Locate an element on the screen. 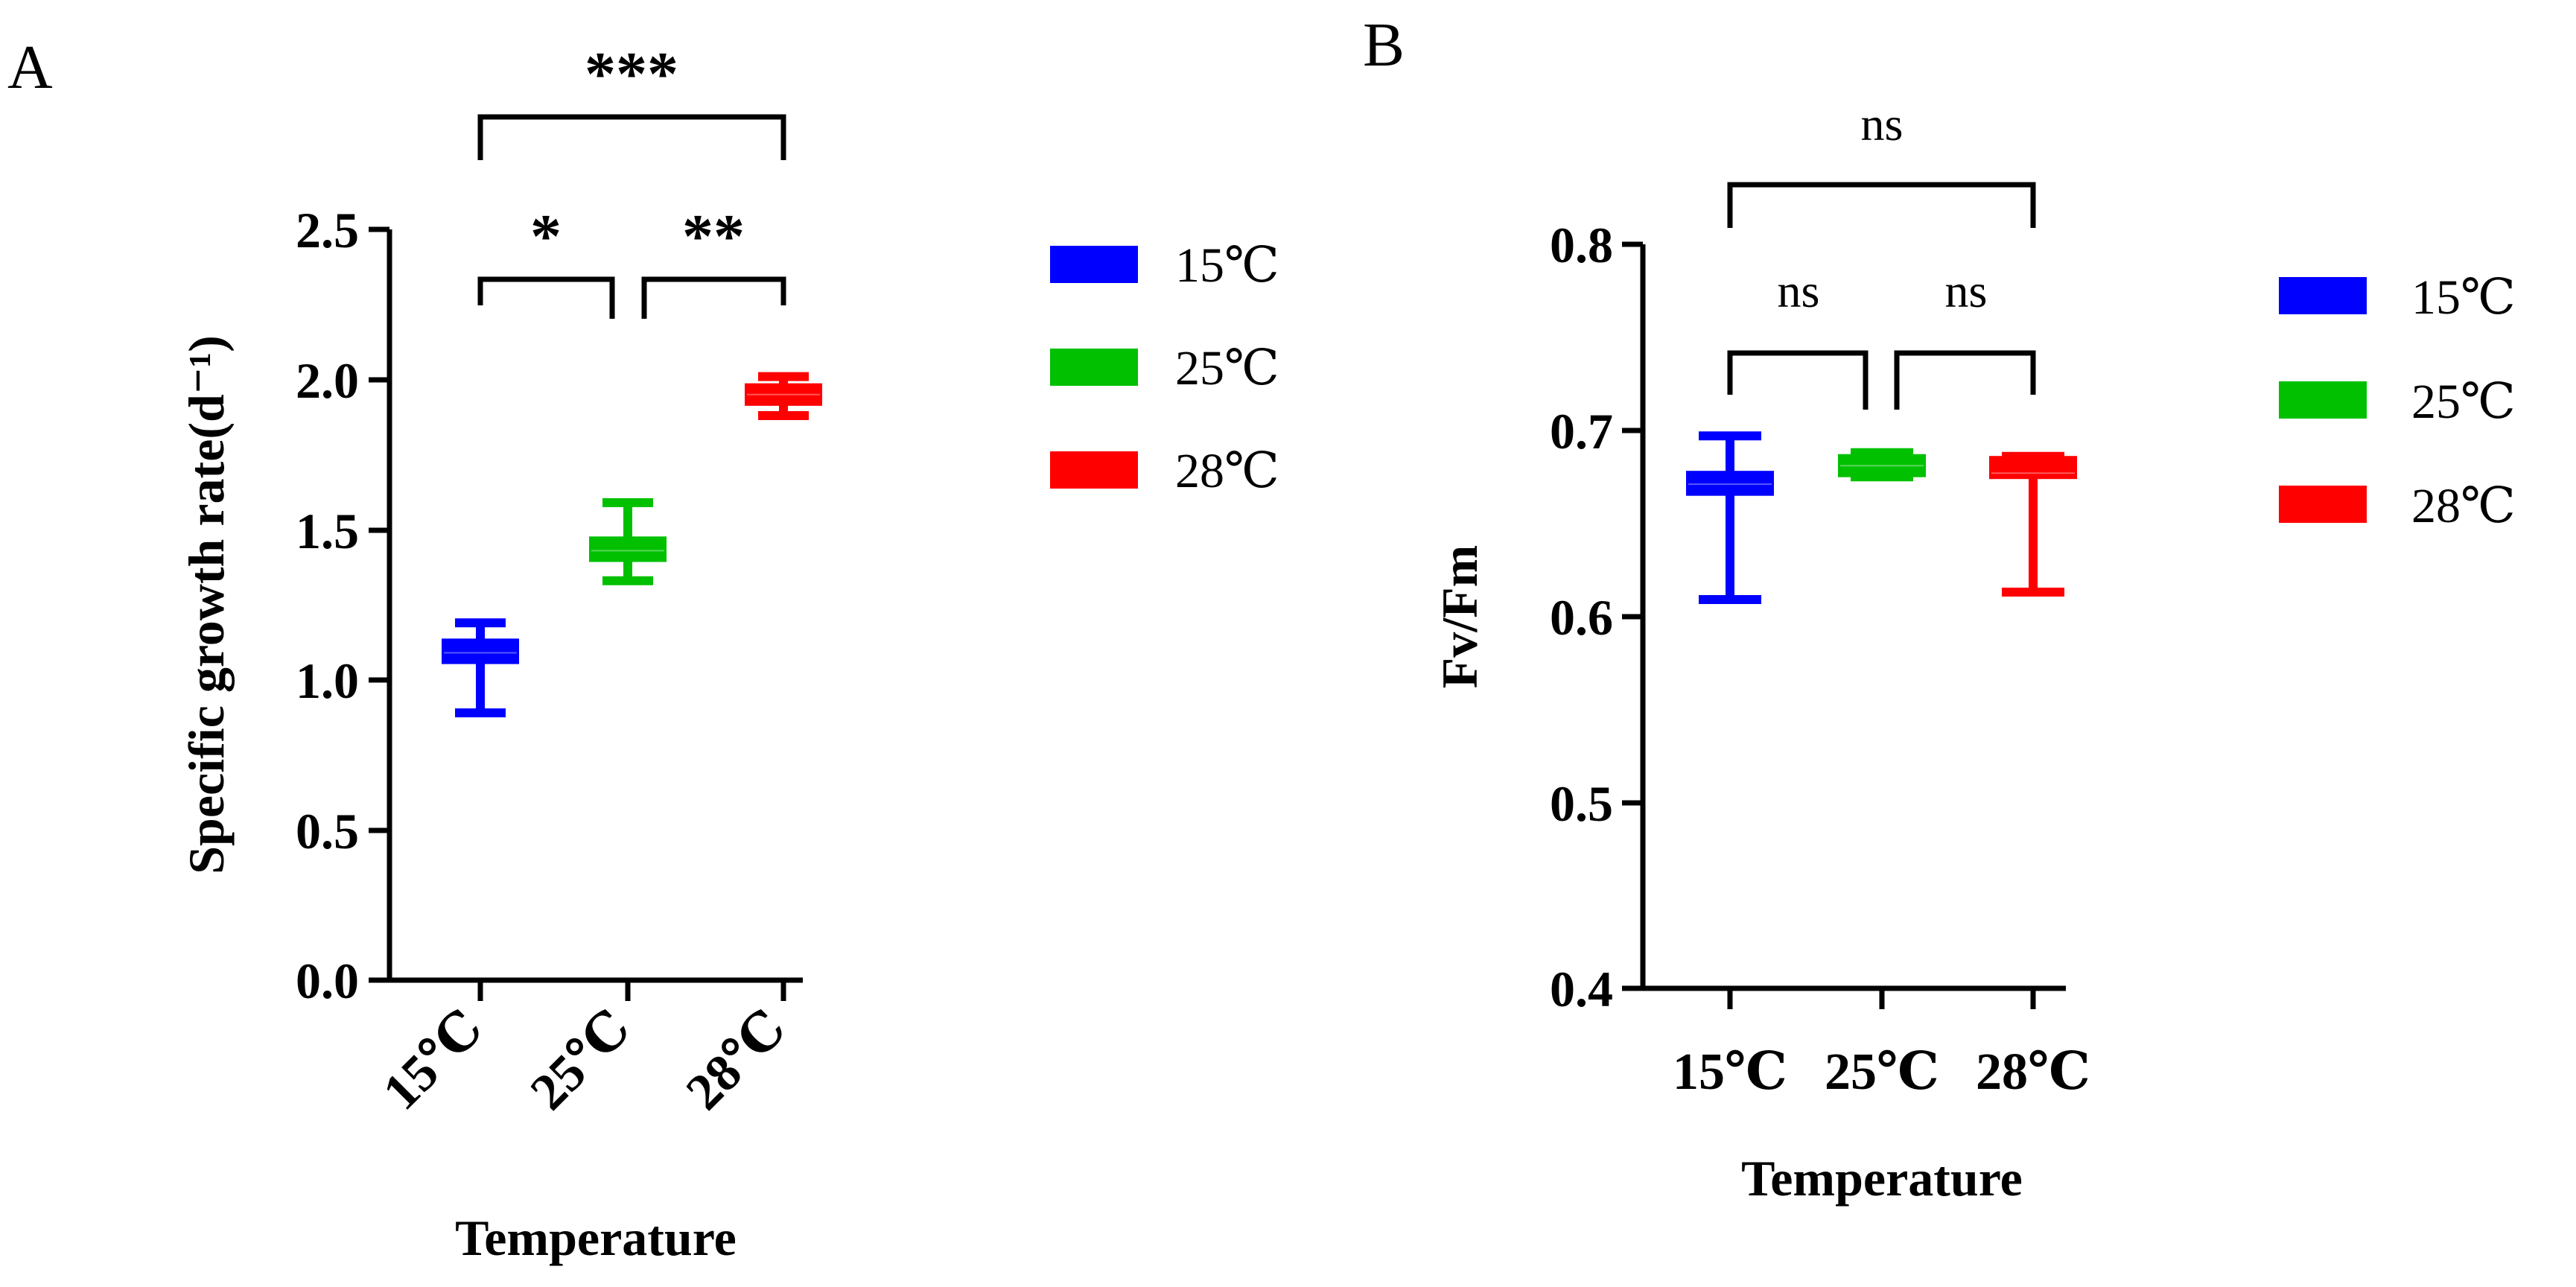 This screenshot has height=1287, width=2576. panel-a-legend-swatch-28c is located at coordinates (1094, 470).